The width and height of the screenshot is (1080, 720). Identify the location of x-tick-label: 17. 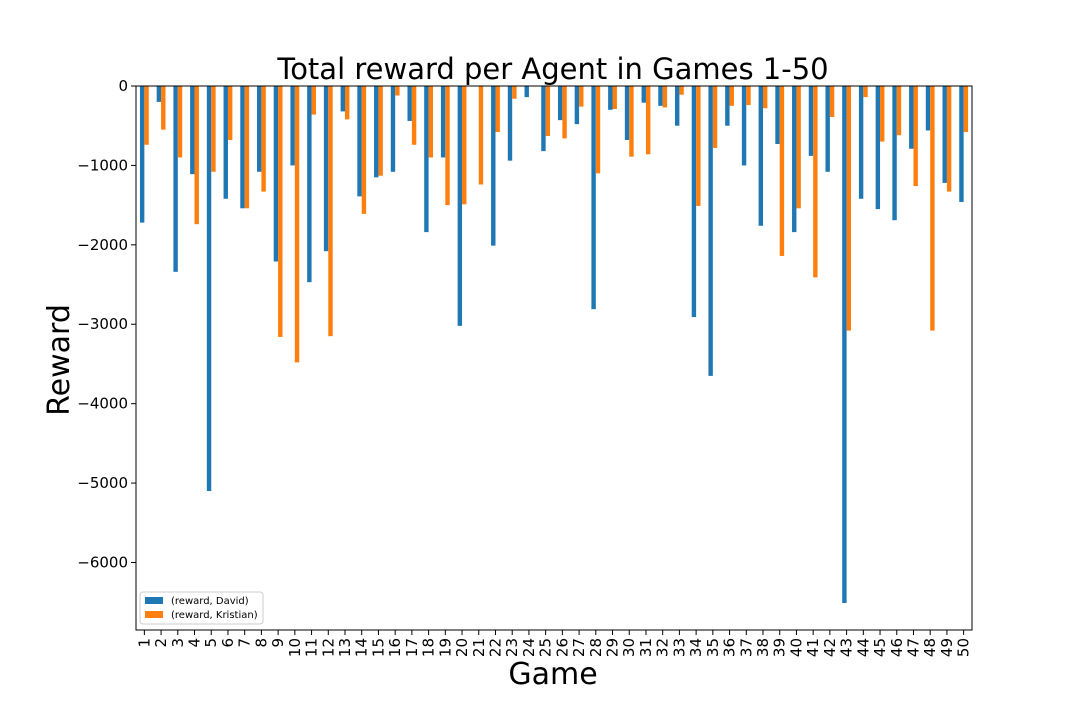
(412, 647).